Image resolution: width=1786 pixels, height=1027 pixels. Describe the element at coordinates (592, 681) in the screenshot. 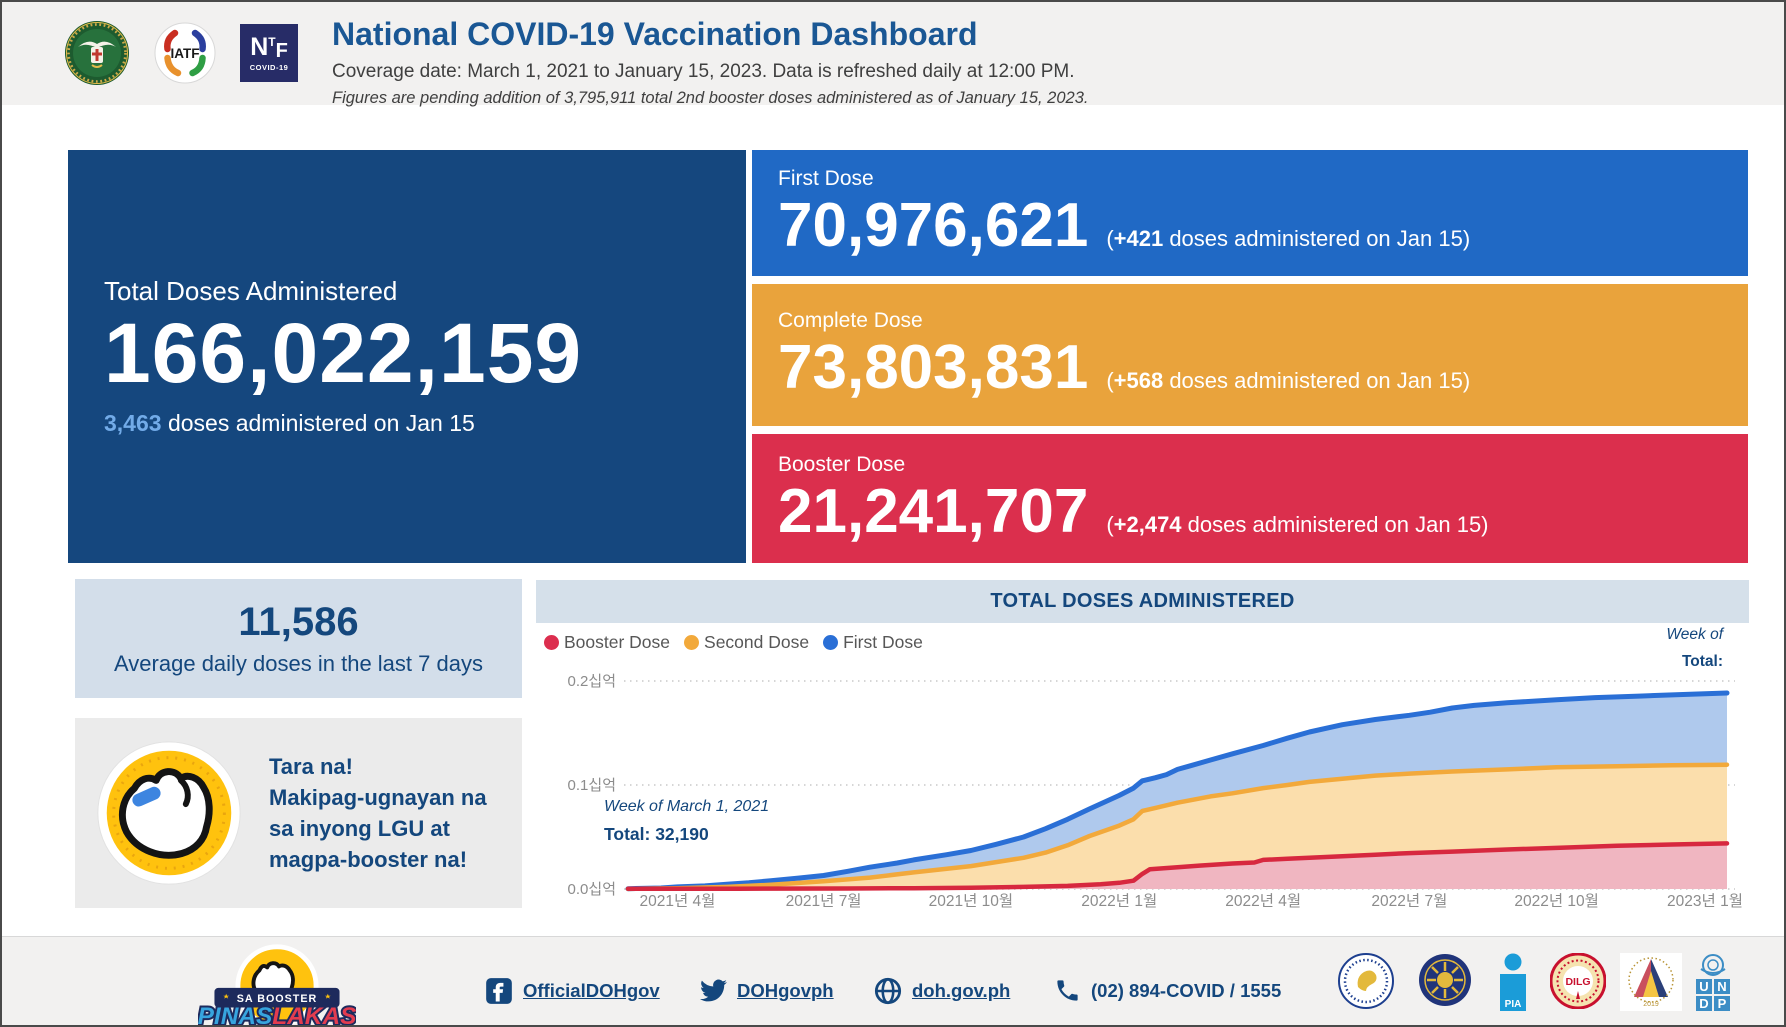

I see `y-axis-tick-label: 0.2십억` at that location.